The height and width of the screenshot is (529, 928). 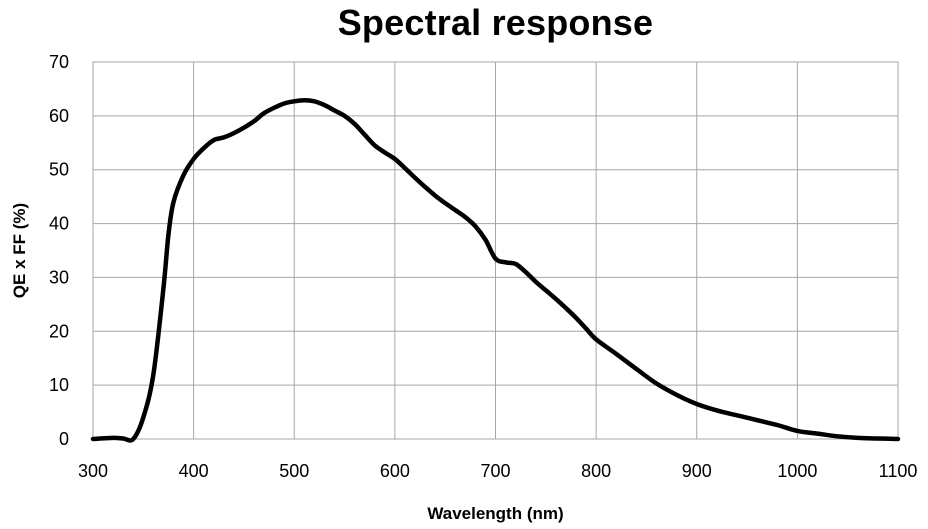 I want to click on x-tick-label: 800, so click(x=596, y=471).